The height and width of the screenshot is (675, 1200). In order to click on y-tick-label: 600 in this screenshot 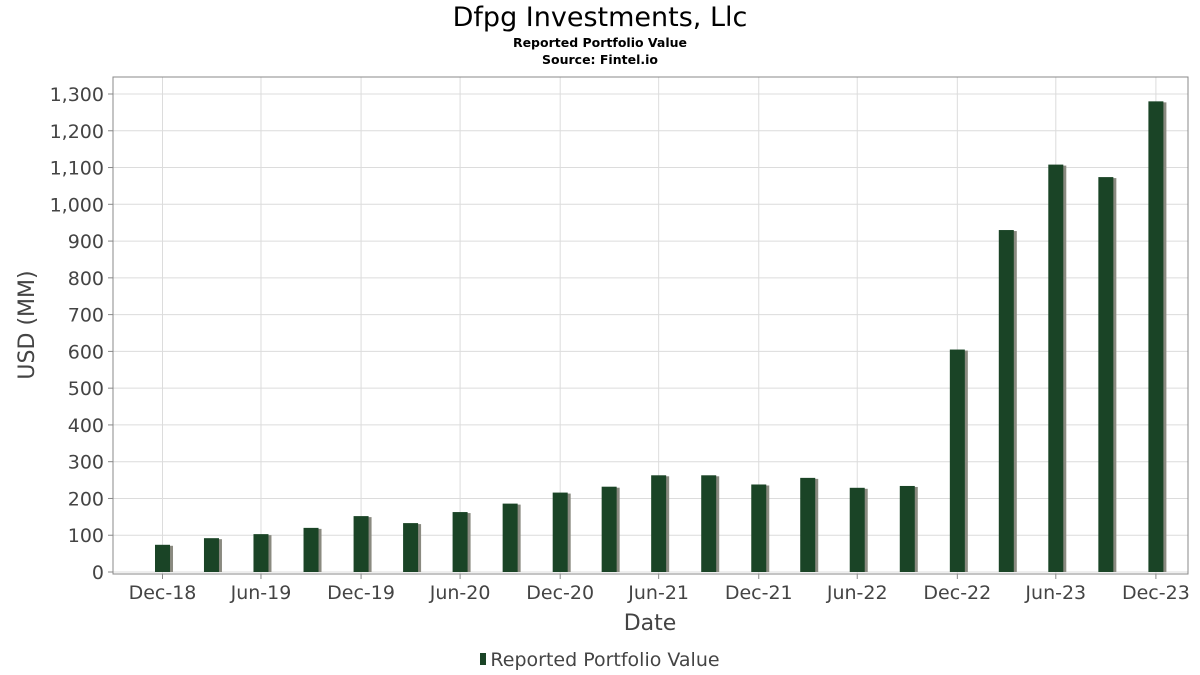, I will do `click(86, 352)`.